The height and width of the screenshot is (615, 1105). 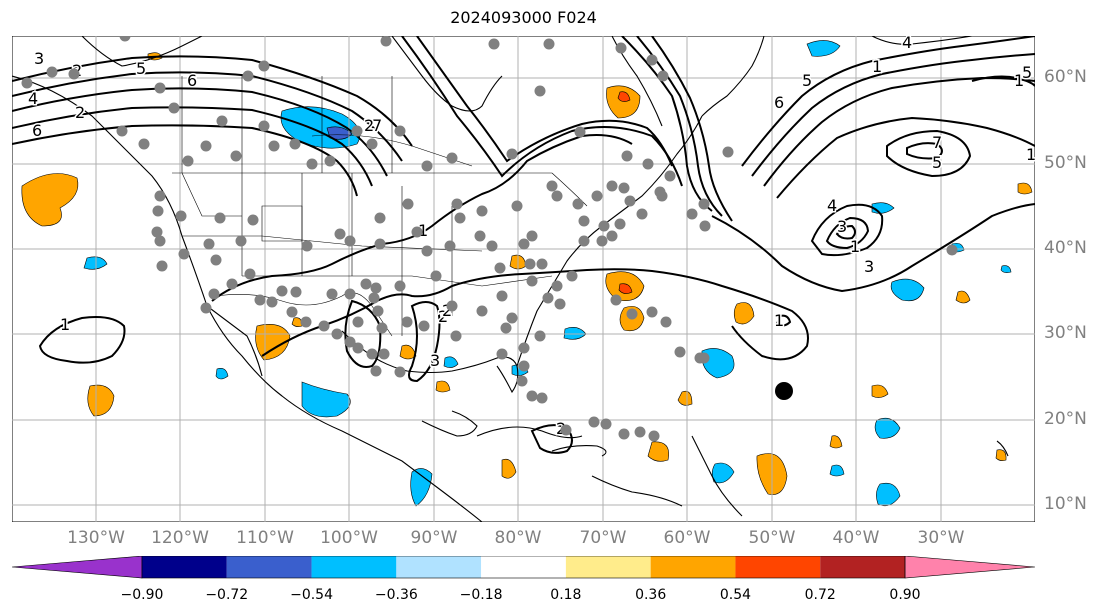 What do you see at coordinates (396, 595) in the screenshot?
I see `colorbar-tick-label: −0.36` at bounding box center [396, 595].